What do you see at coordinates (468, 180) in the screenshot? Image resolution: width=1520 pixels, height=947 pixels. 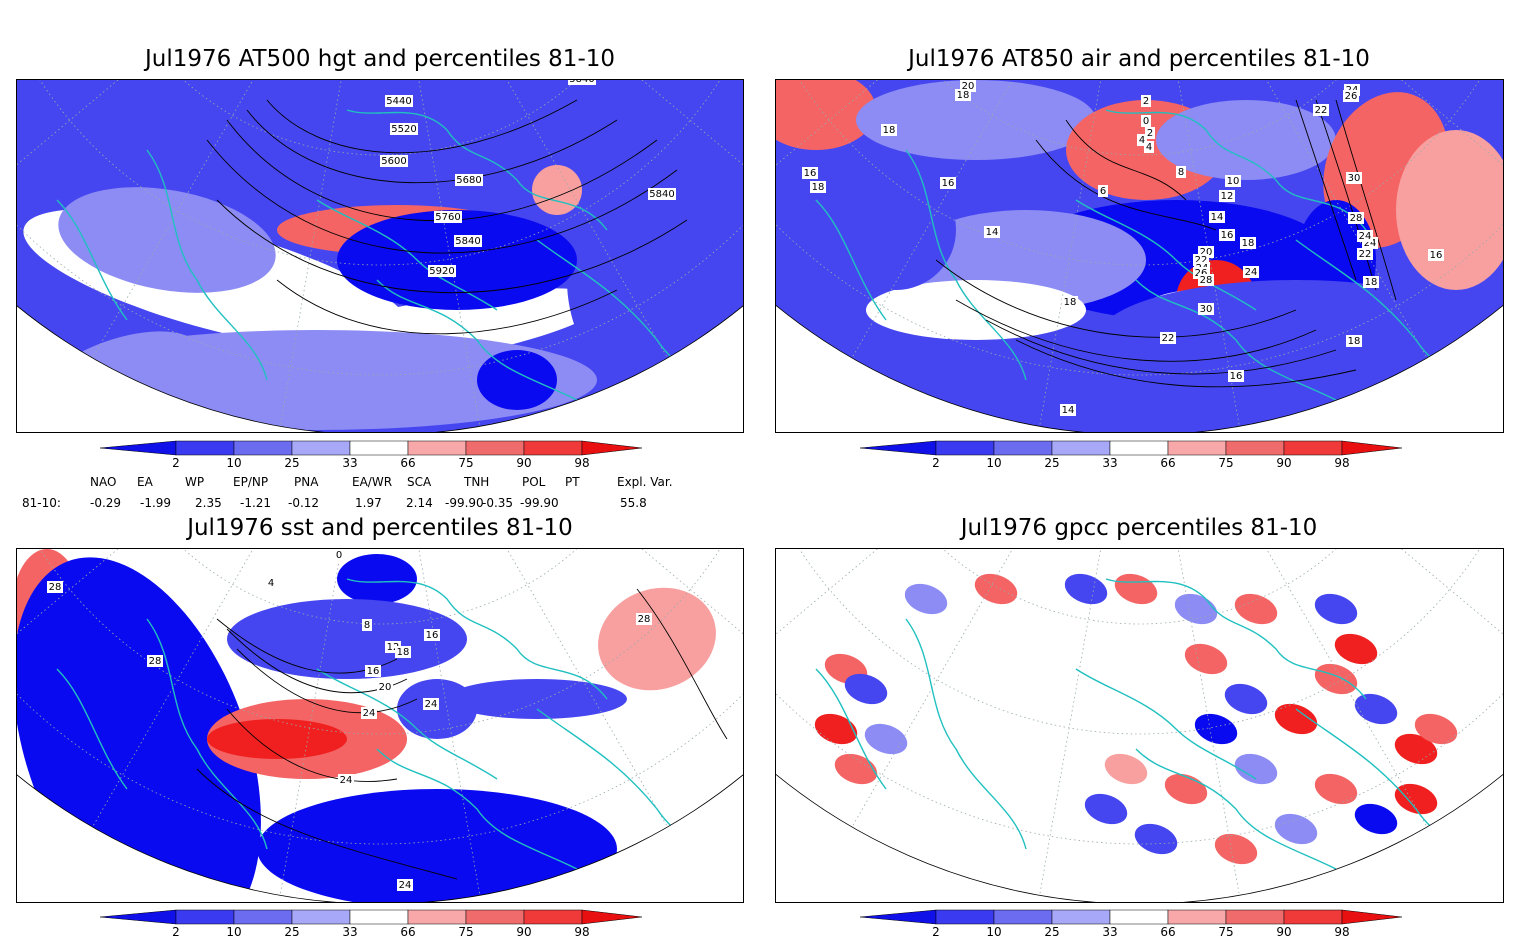 I see `contour-label: 5680` at bounding box center [468, 180].